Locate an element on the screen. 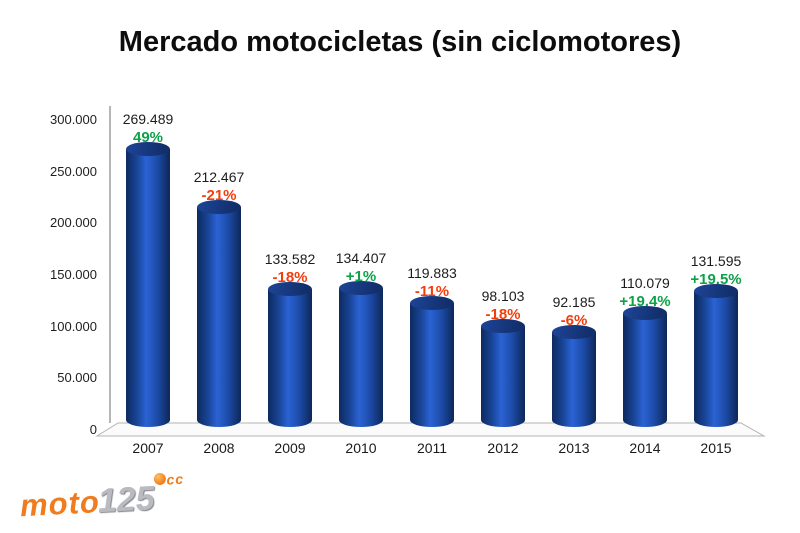 The height and width of the screenshot is (533, 800). logo-text-moto: moto is located at coordinates (60, 504).